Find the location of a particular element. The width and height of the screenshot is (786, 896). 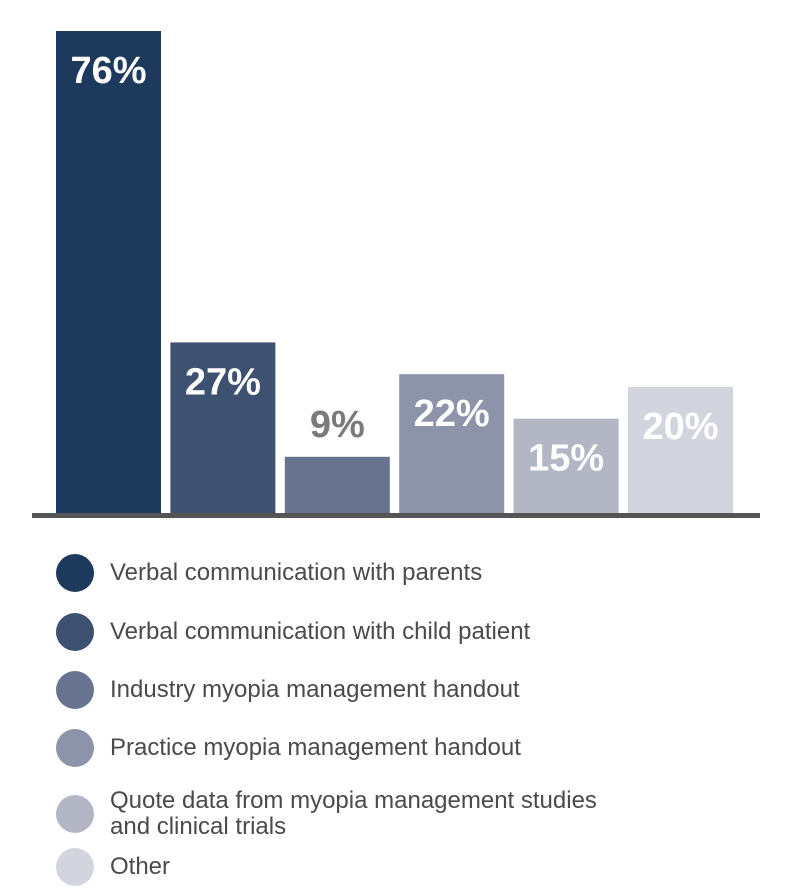

bar-value-label-3: 9% is located at coordinates (337, 425).